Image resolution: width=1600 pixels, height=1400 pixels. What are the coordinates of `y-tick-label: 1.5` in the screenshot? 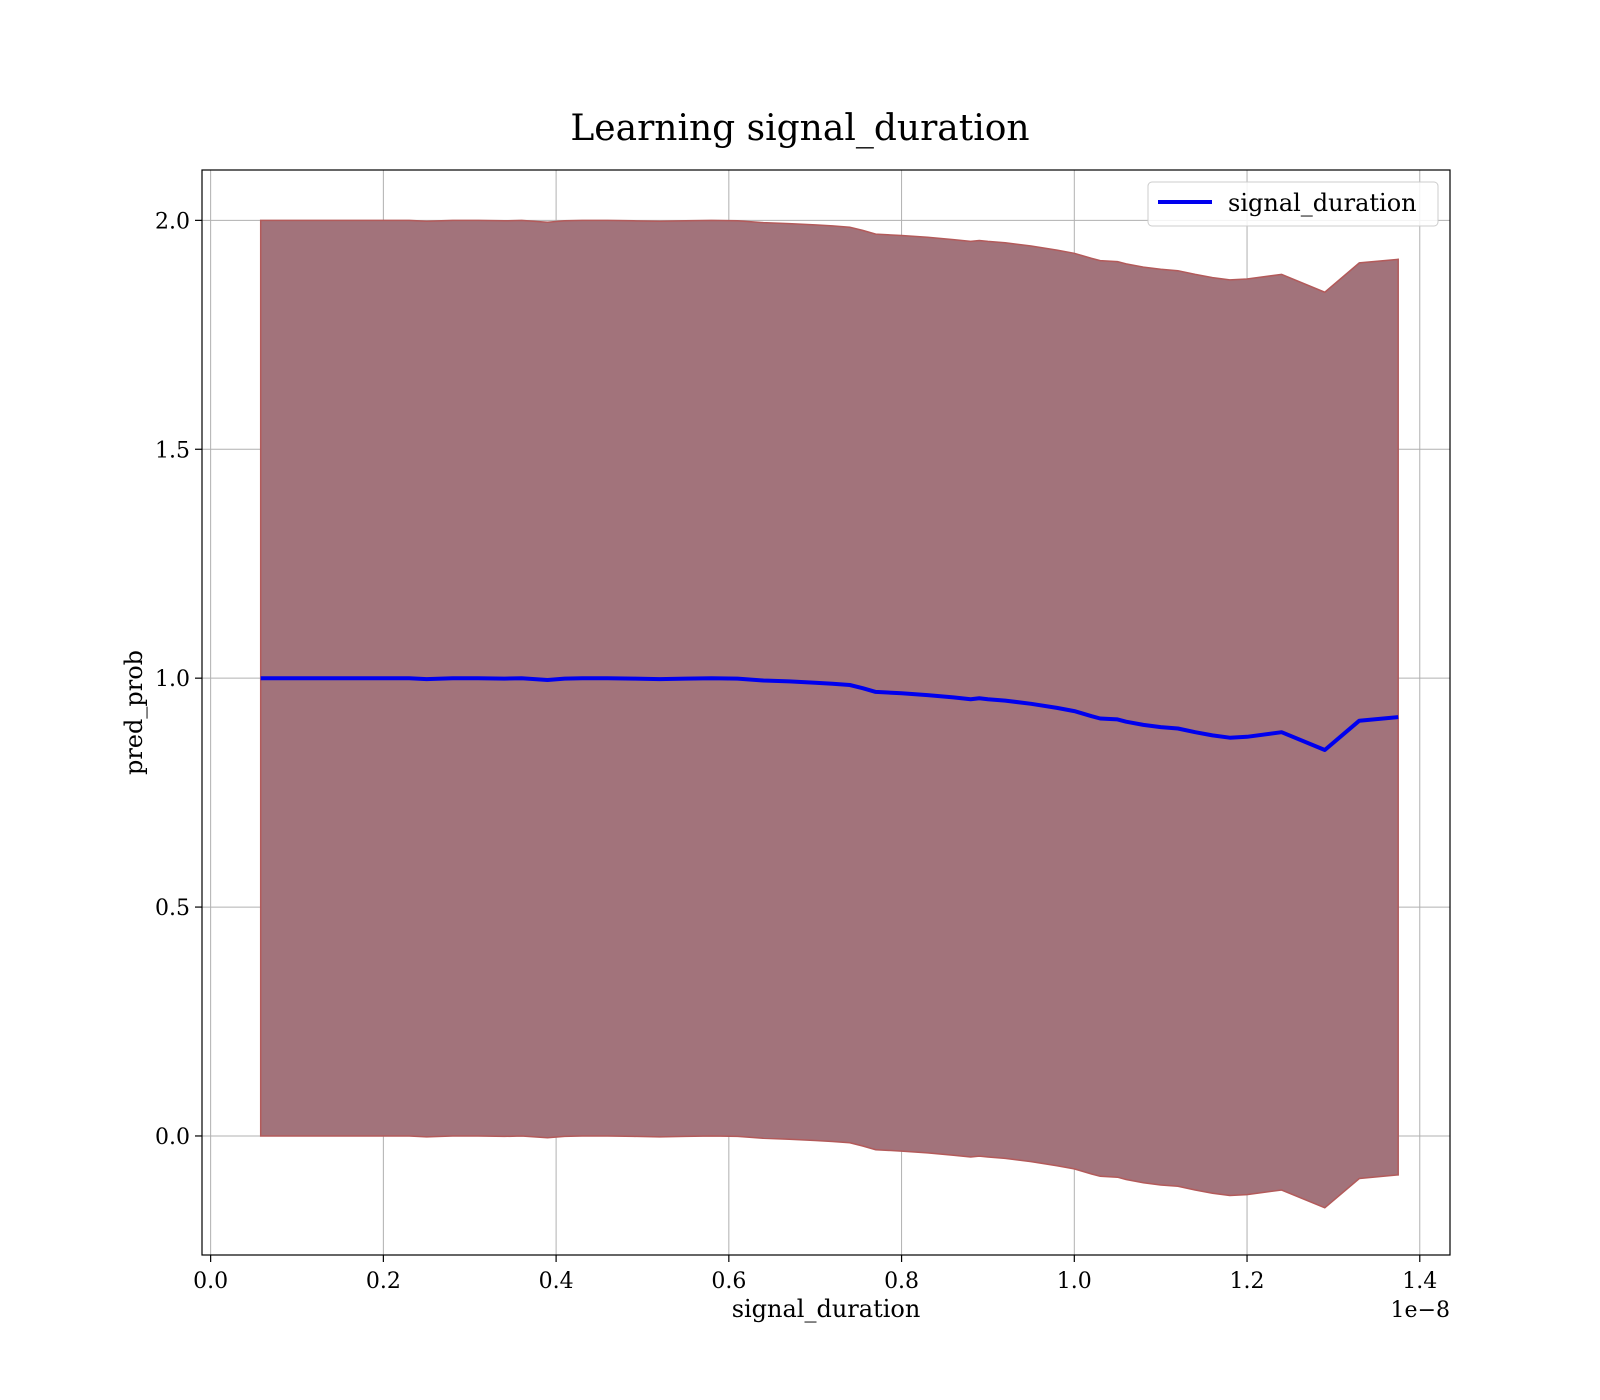 It's located at (172, 450).